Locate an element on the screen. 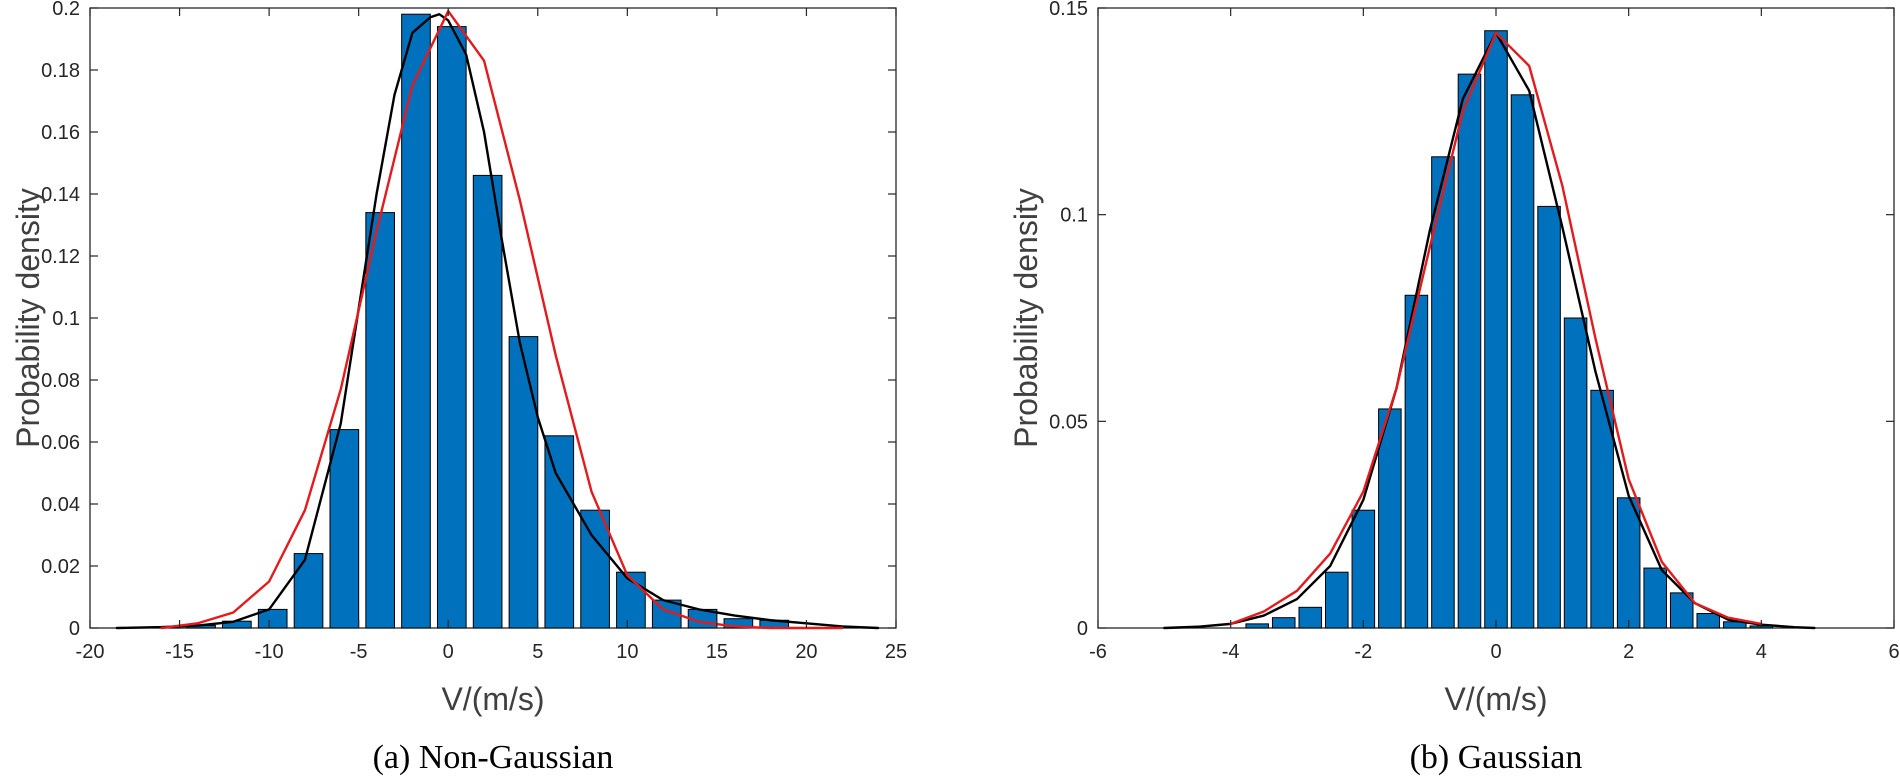 This screenshot has width=1900, height=779. y-tick-label: 0.15 is located at coordinates (1068, 10).